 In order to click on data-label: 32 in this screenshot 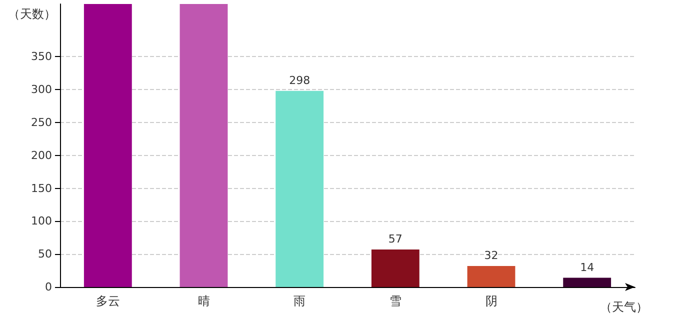, I will do `click(491, 255)`.